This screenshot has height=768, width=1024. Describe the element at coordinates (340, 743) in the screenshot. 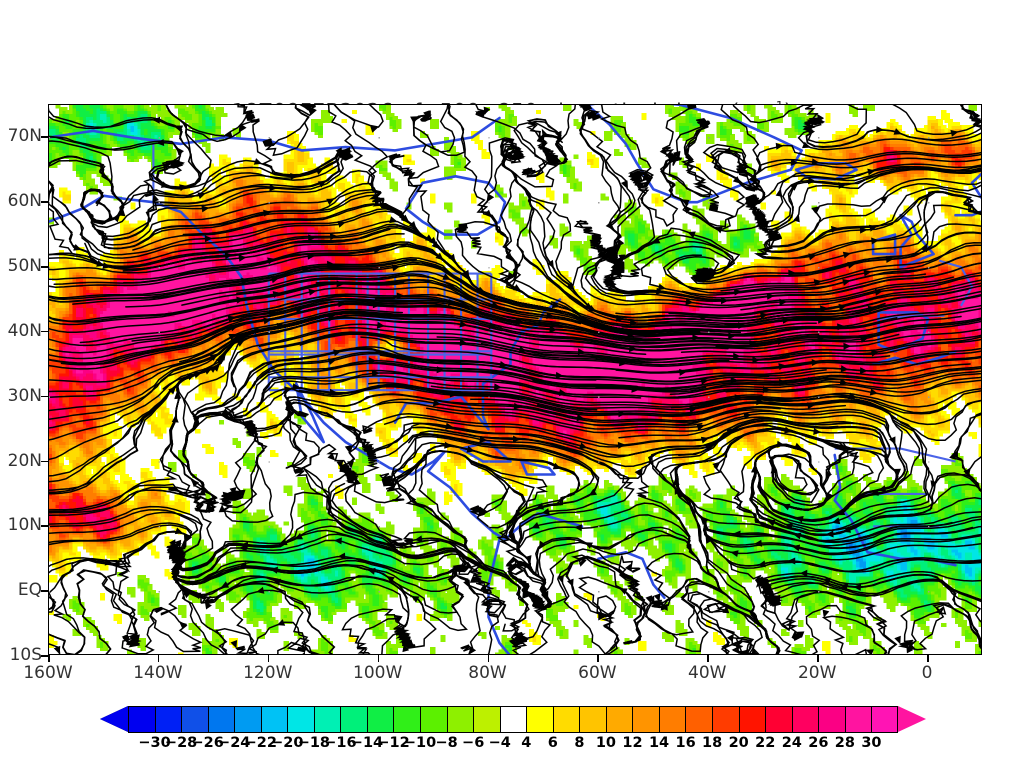

I see `colorbar-label: −16` at that location.